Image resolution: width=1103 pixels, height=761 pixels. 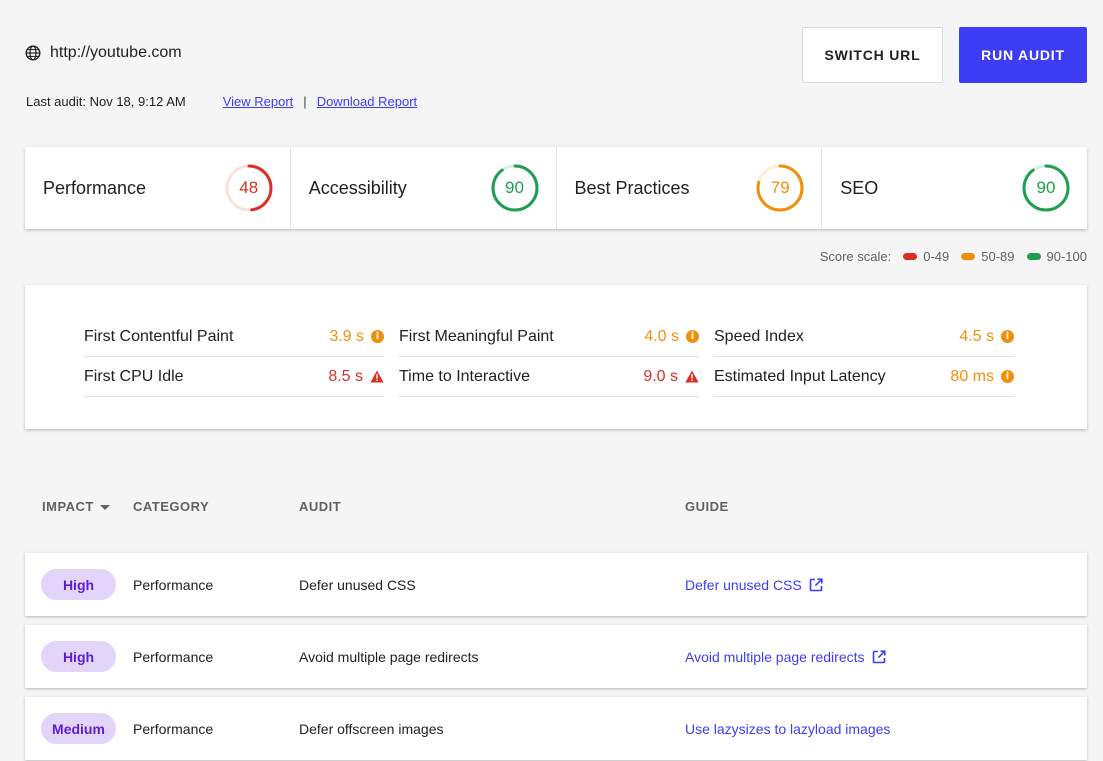 I want to click on metric-value: 4.5 s, so click(x=976, y=336).